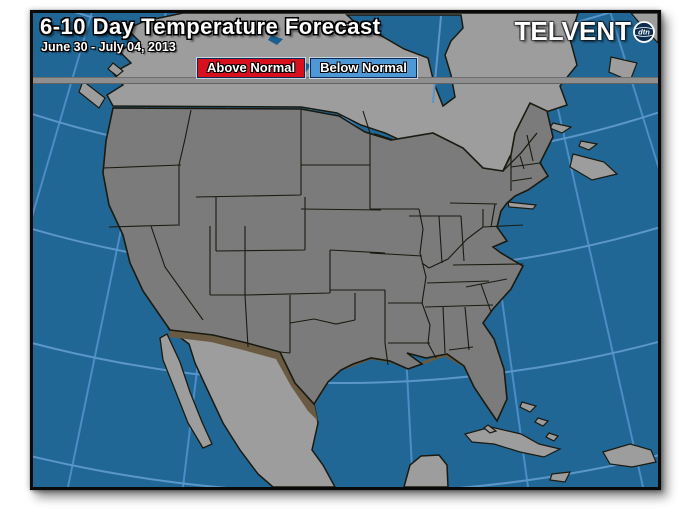 The width and height of the screenshot is (692, 532). Describe the element at coordinates (307, 68) in the screenshot. I see `legend: Above Normal Below Normal` at that location.